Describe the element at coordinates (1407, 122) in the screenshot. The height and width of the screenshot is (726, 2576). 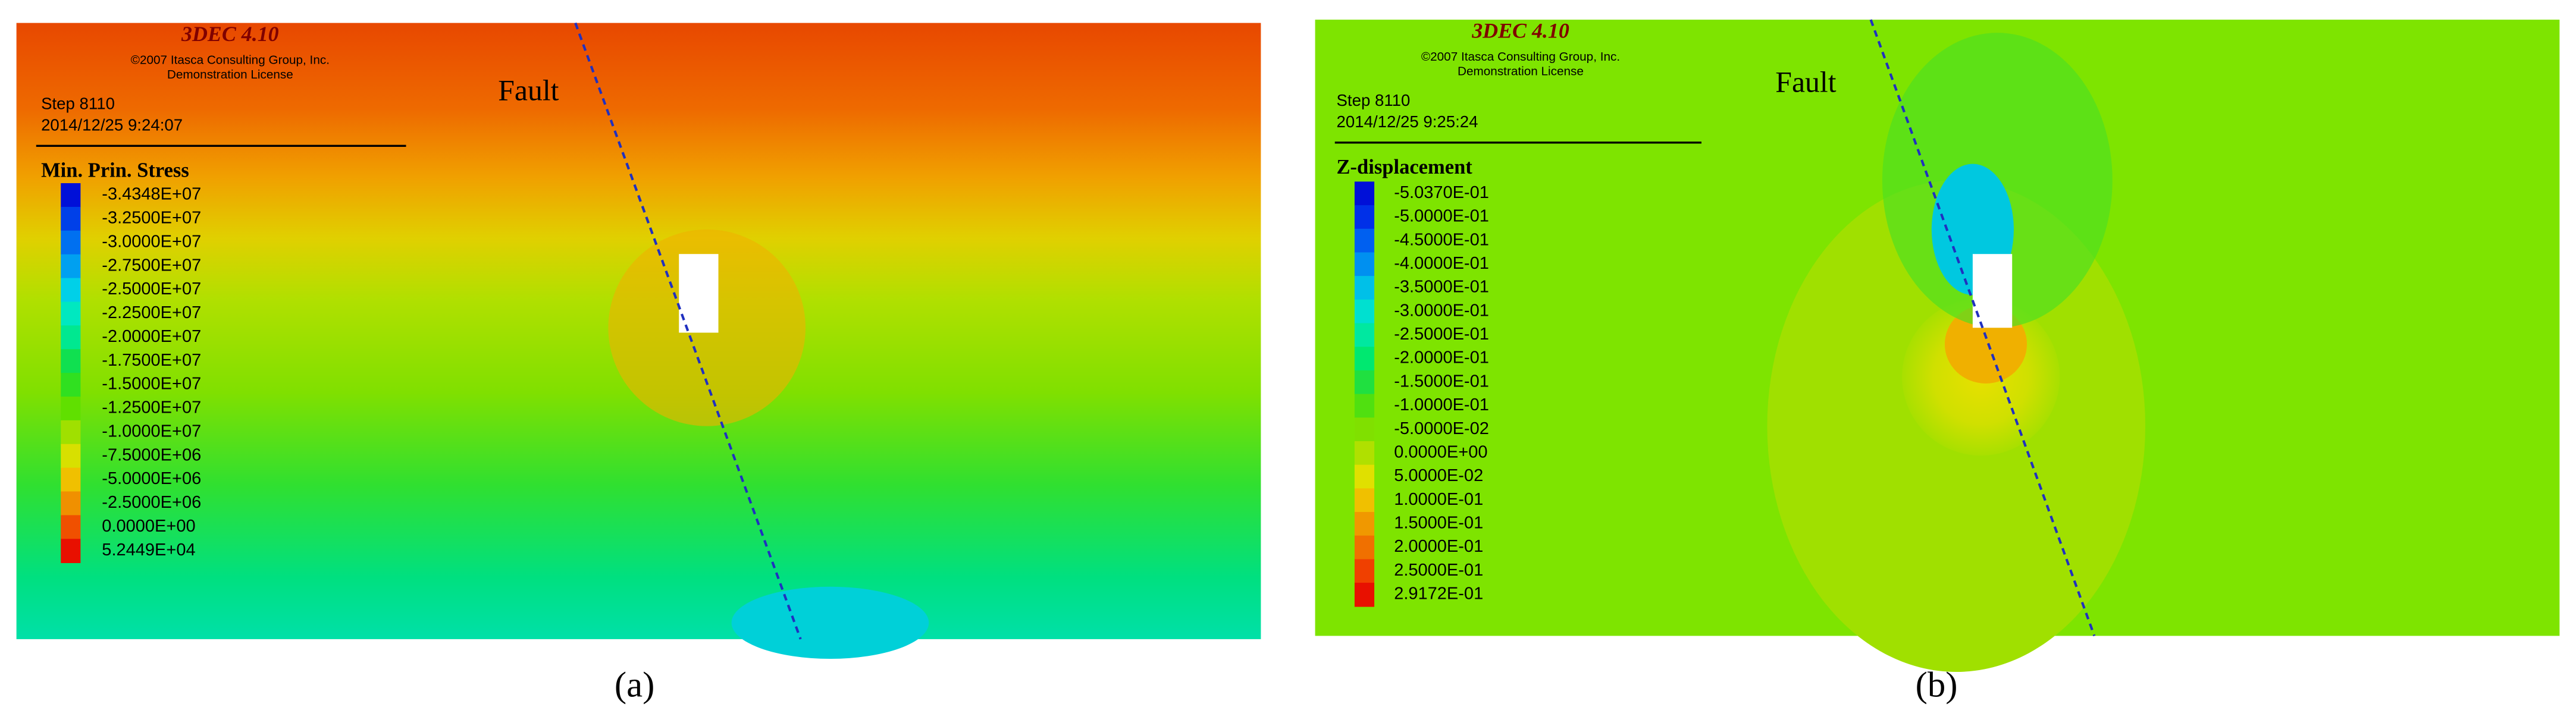
I see `date: 2014/12/25 9:25:24` at that location.